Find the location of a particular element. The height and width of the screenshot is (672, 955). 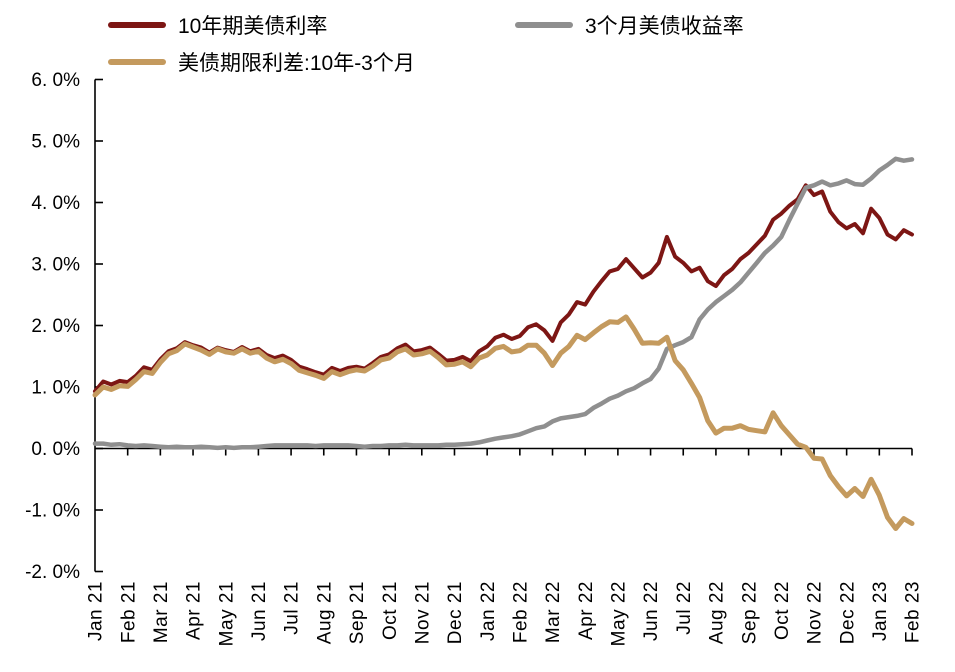

x-axis-label: Aug 22 is located at coordinates (717, 612).